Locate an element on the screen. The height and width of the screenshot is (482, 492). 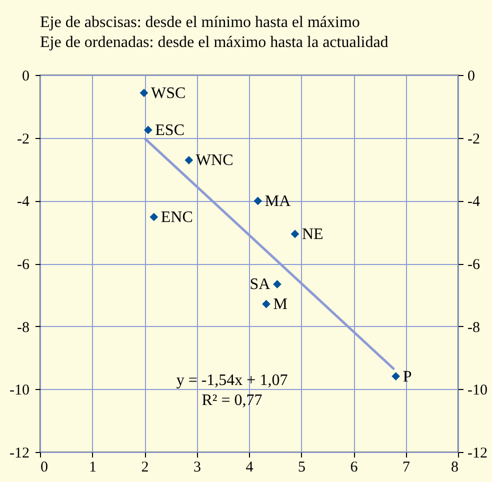
data-label: P is located at coordinates (407, 377).